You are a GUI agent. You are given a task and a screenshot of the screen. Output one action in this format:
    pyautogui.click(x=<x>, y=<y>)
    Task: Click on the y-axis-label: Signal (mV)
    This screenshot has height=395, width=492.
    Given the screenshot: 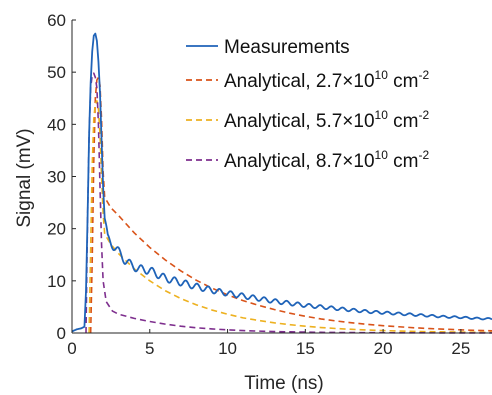 What is the action you would take?
    pyautogui.click(x=24, y=177)
    